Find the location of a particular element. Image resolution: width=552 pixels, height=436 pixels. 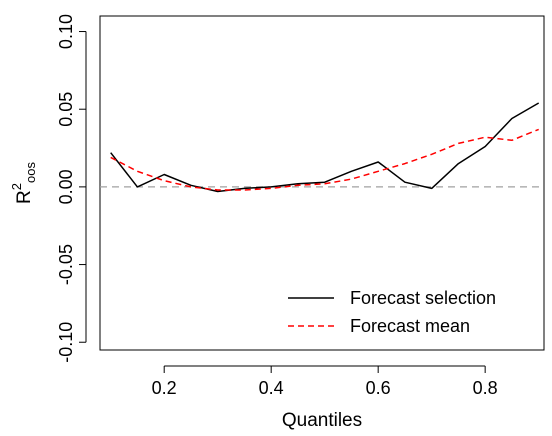

y-tick-label: 0.10 is located at coordinates (66, 31).